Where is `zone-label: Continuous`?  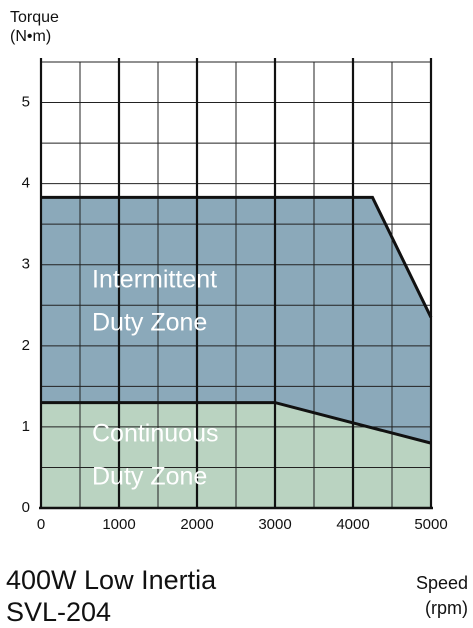 zone-label: Continuous is located at coordinates (155, 434).